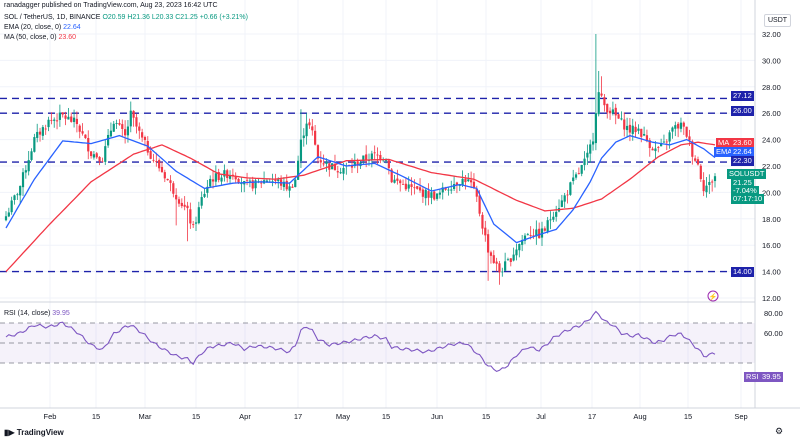  What do you see at coordinates (639, 416) in the screenshot?
I see `time-tick-label: Aug` at bounding box center [639, 416].